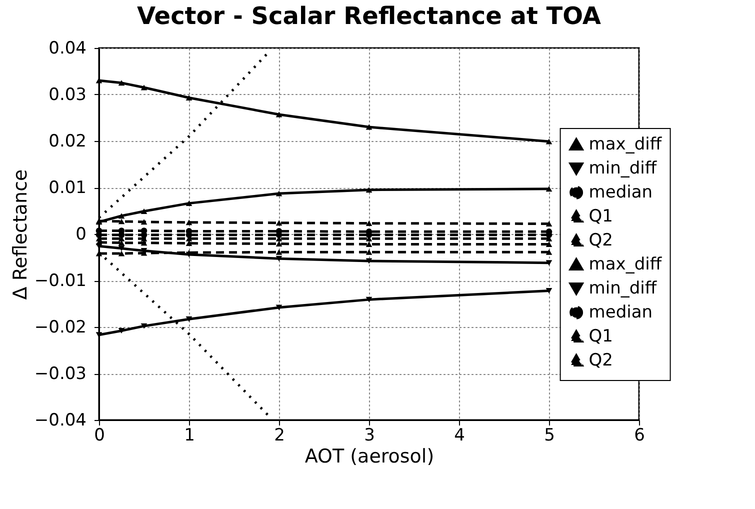  I want to click on y-tick-label: 0, so click(81, 234).